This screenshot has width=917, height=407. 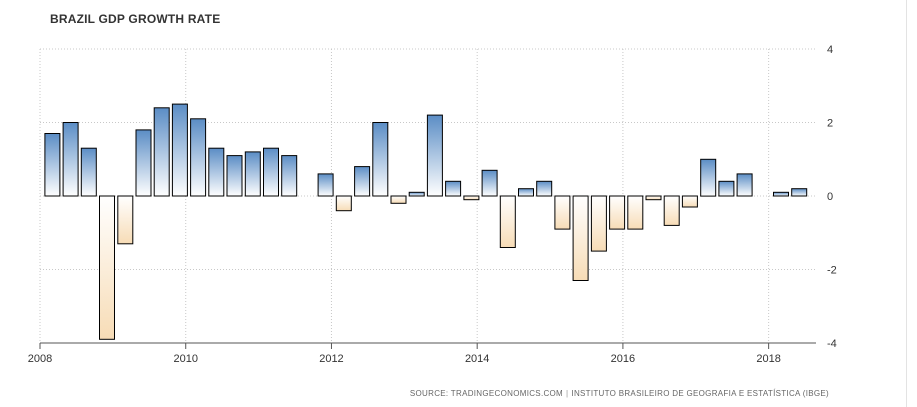 I want to click on y-tick-label: -4, so click(x=832, y=344).